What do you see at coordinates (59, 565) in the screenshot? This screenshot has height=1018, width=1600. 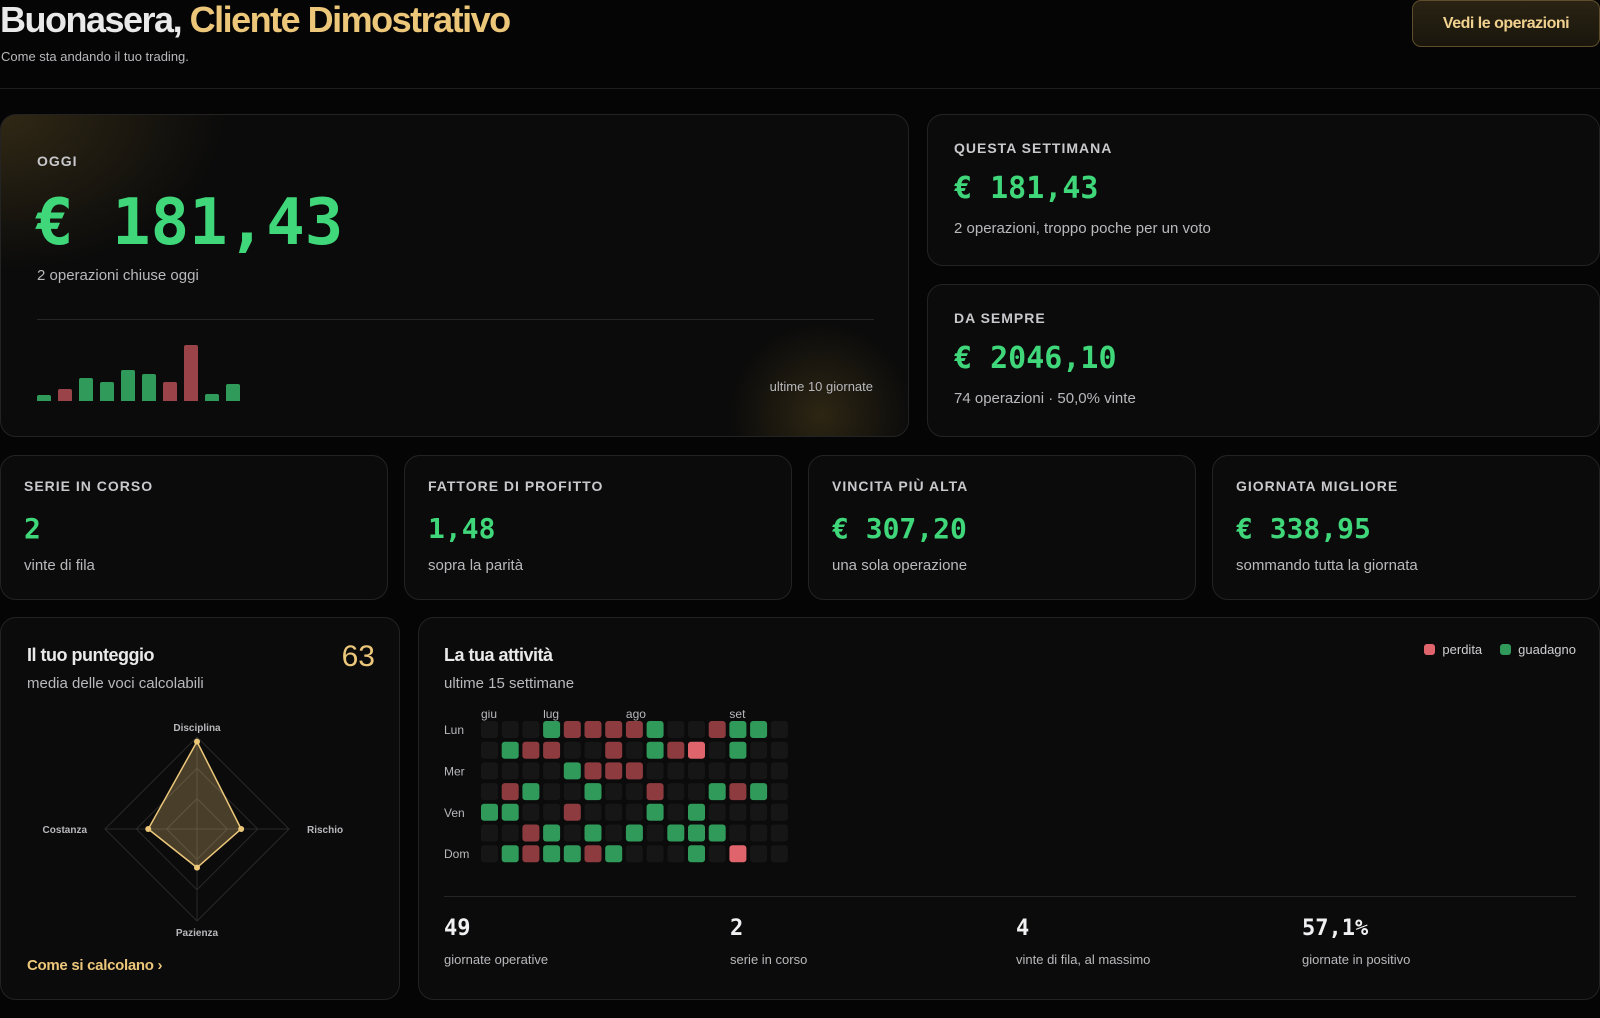 I see `stat-subtitle: vinte di fila` at bounding box center [59, 565].